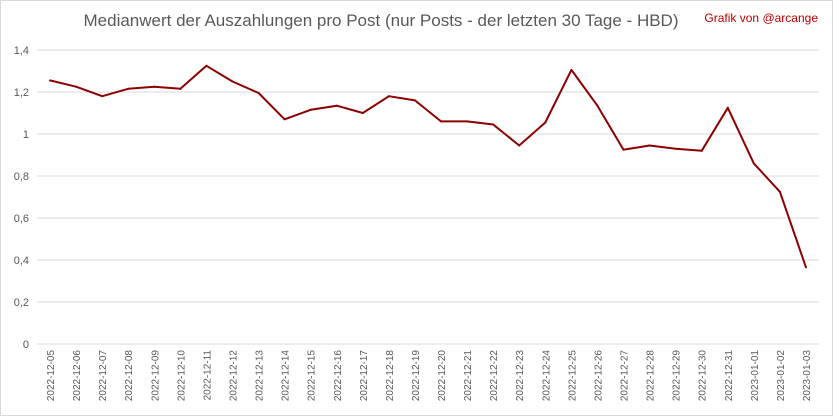 The width and height of the screenshot is (833, 416). Describe the element at coordinates (155, 376) in the screenshot. I see `x-tick-label: 2022-12-09` at that location.